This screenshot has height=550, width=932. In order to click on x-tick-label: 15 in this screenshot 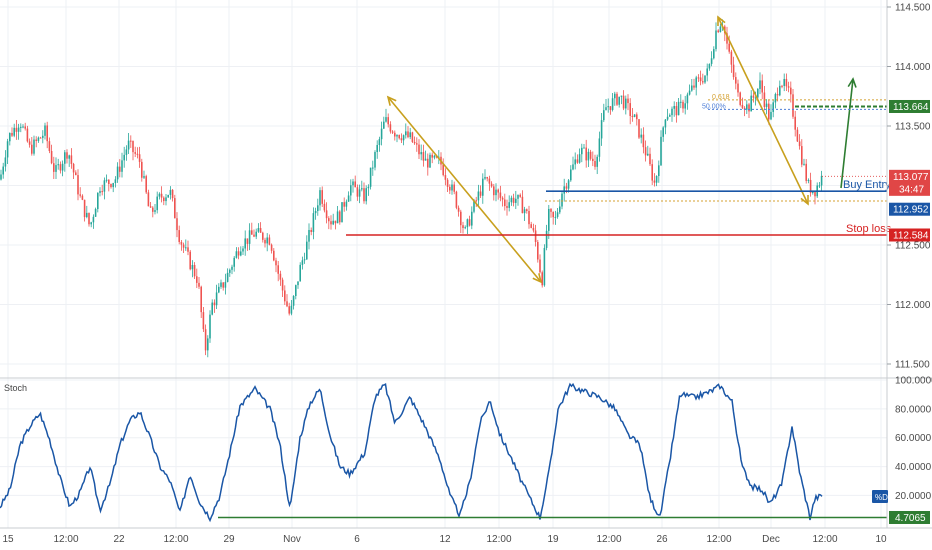, I will do `click(8, 539)`.